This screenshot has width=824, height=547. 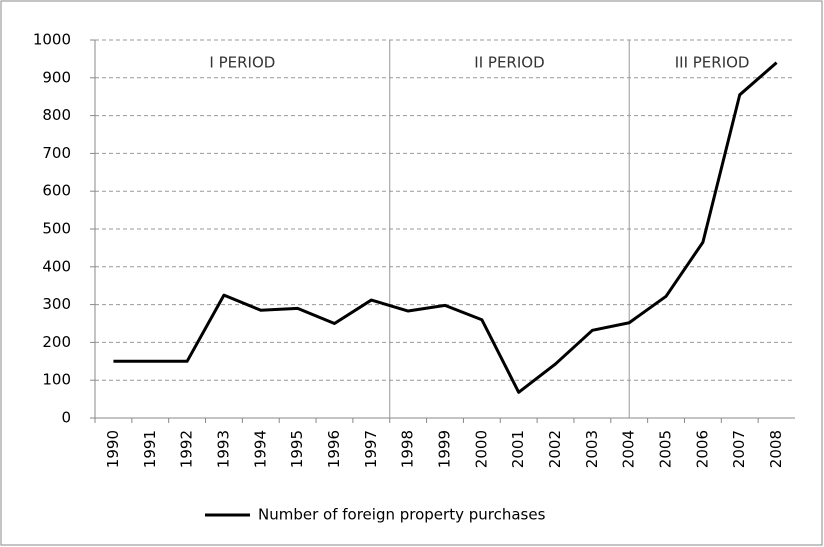 I want to click on period-label: III PERIOD, so click(x=712, y=63).